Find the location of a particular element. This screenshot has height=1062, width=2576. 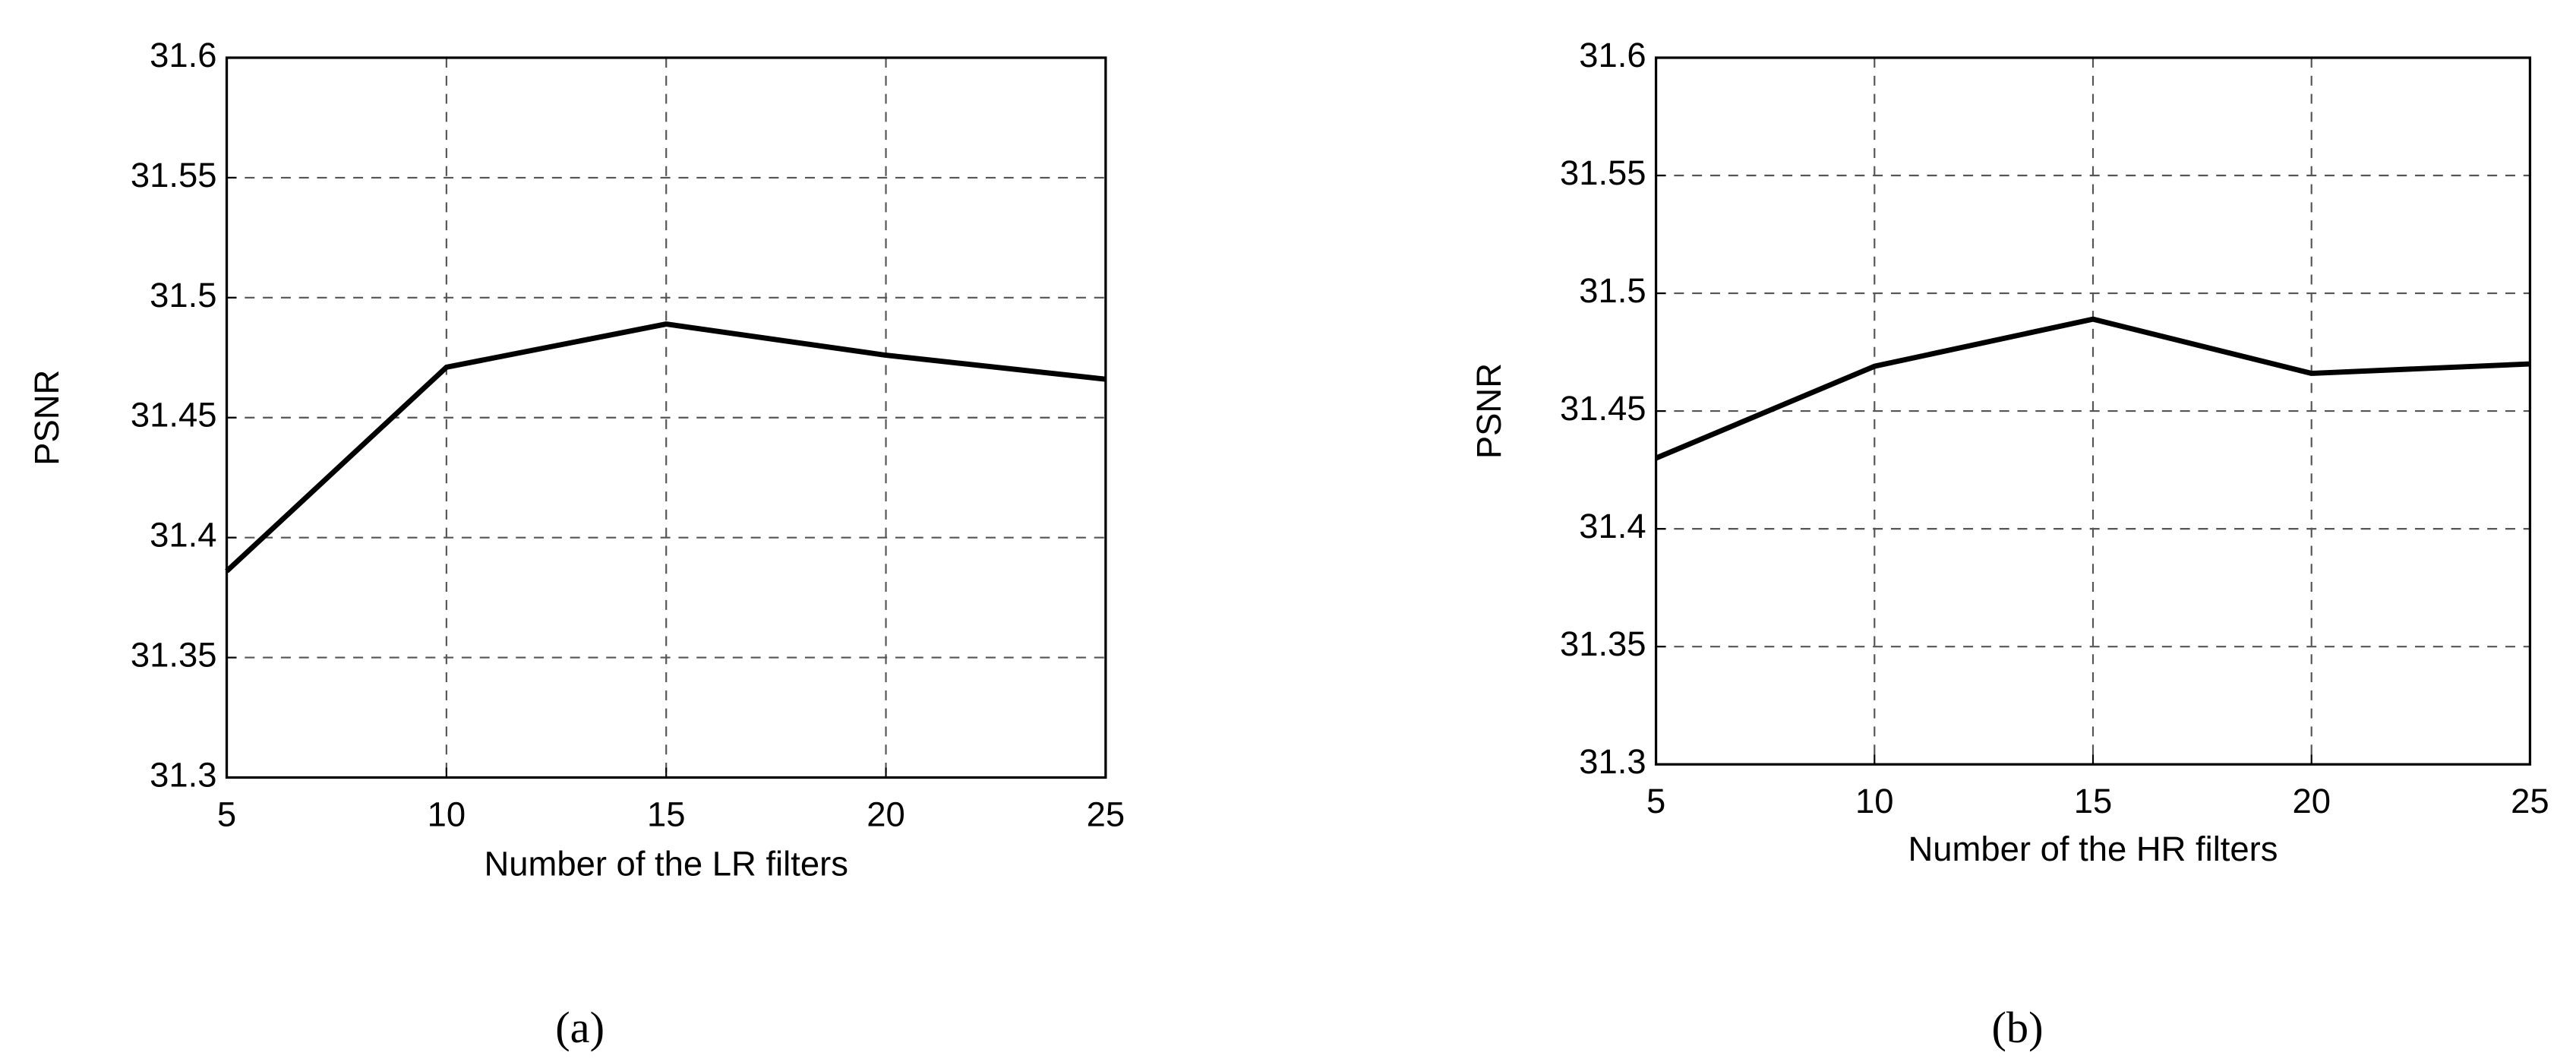

x-axis-label: Number of the LR filters is located at coordinates (666, 863).